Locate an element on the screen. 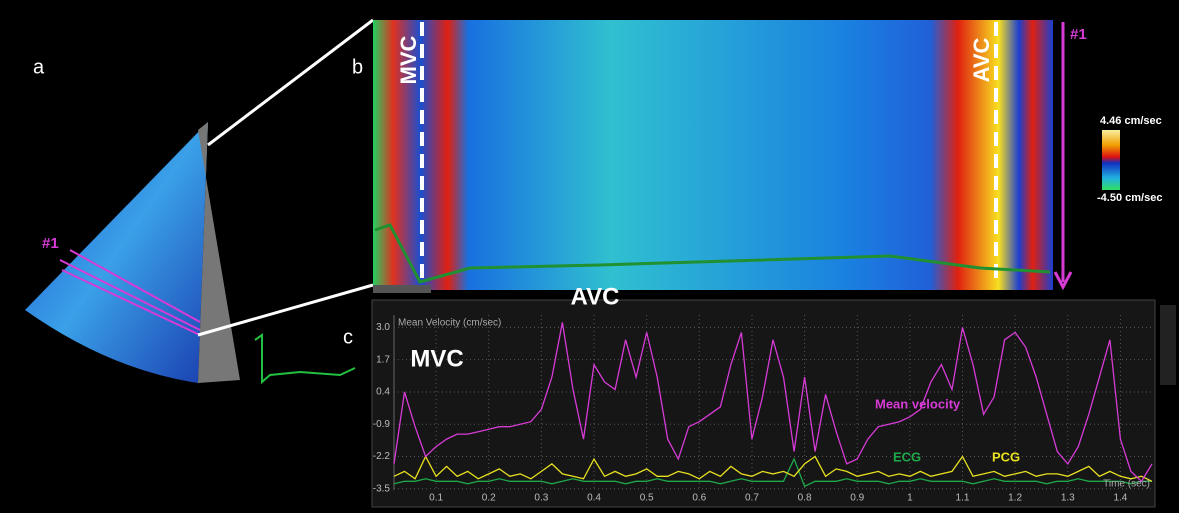  y-tick-label: -2.2 is located at coordinates (382, 456).